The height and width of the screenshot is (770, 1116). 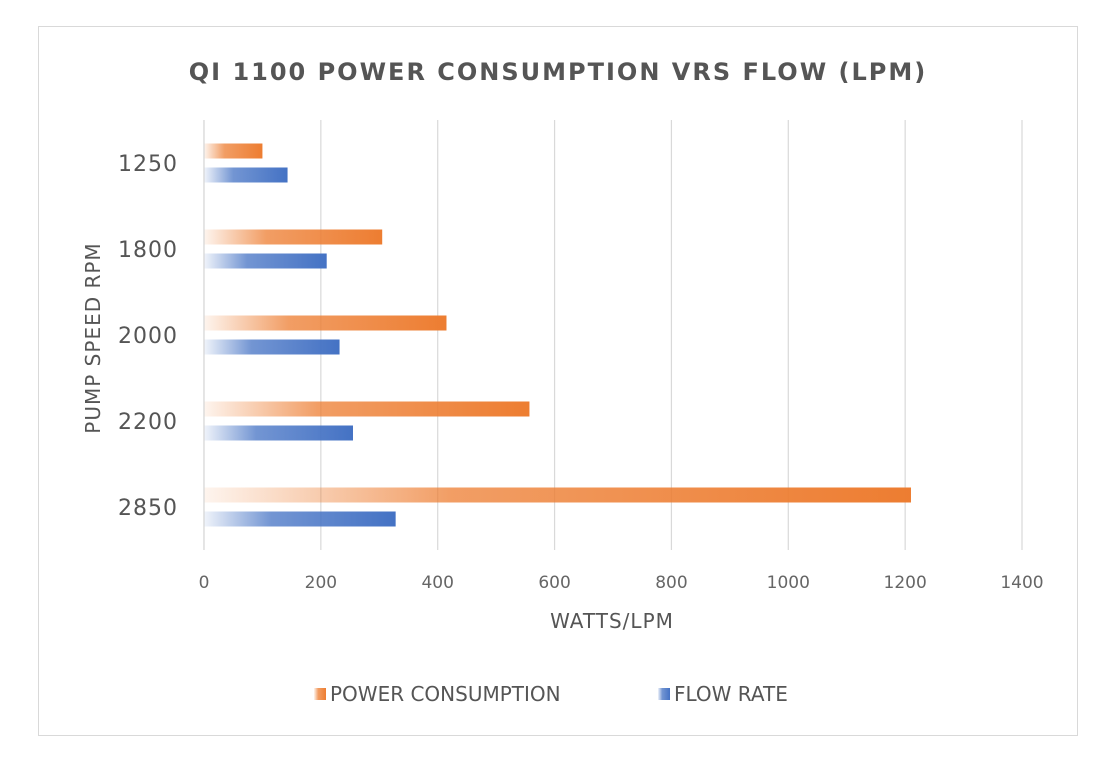 What do you see at coordinates (321, 583) in the screenshot?
I see `x-tick-label: 200` at bounding box center [321, 583].